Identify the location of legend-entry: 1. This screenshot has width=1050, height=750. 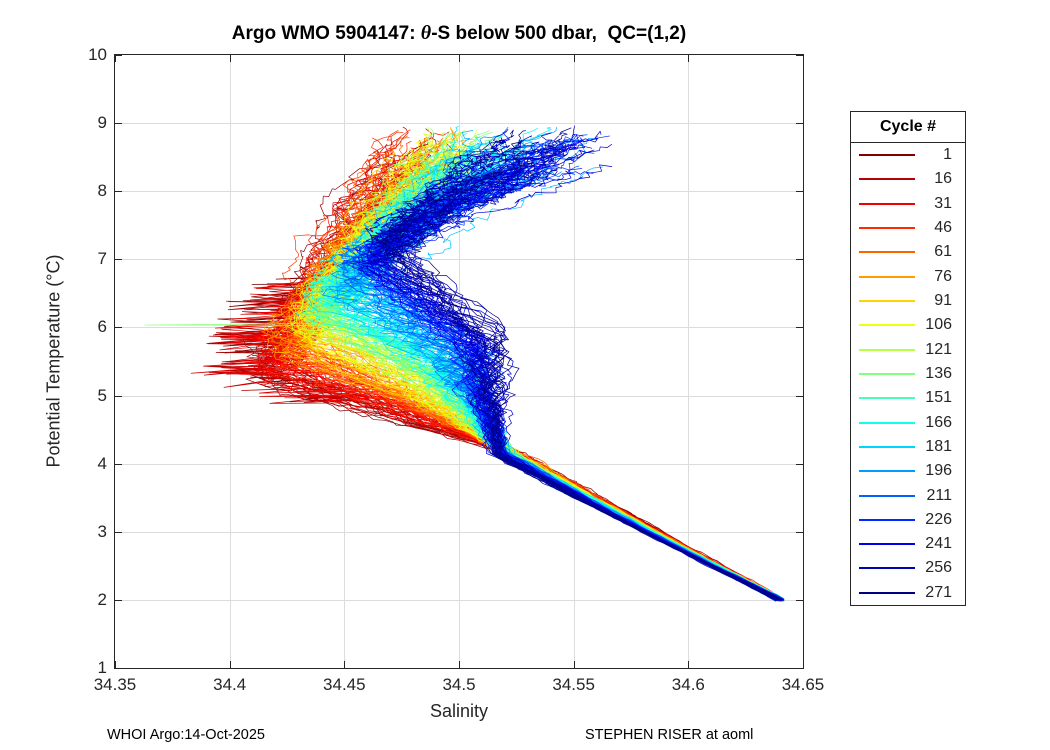
(908, 155).